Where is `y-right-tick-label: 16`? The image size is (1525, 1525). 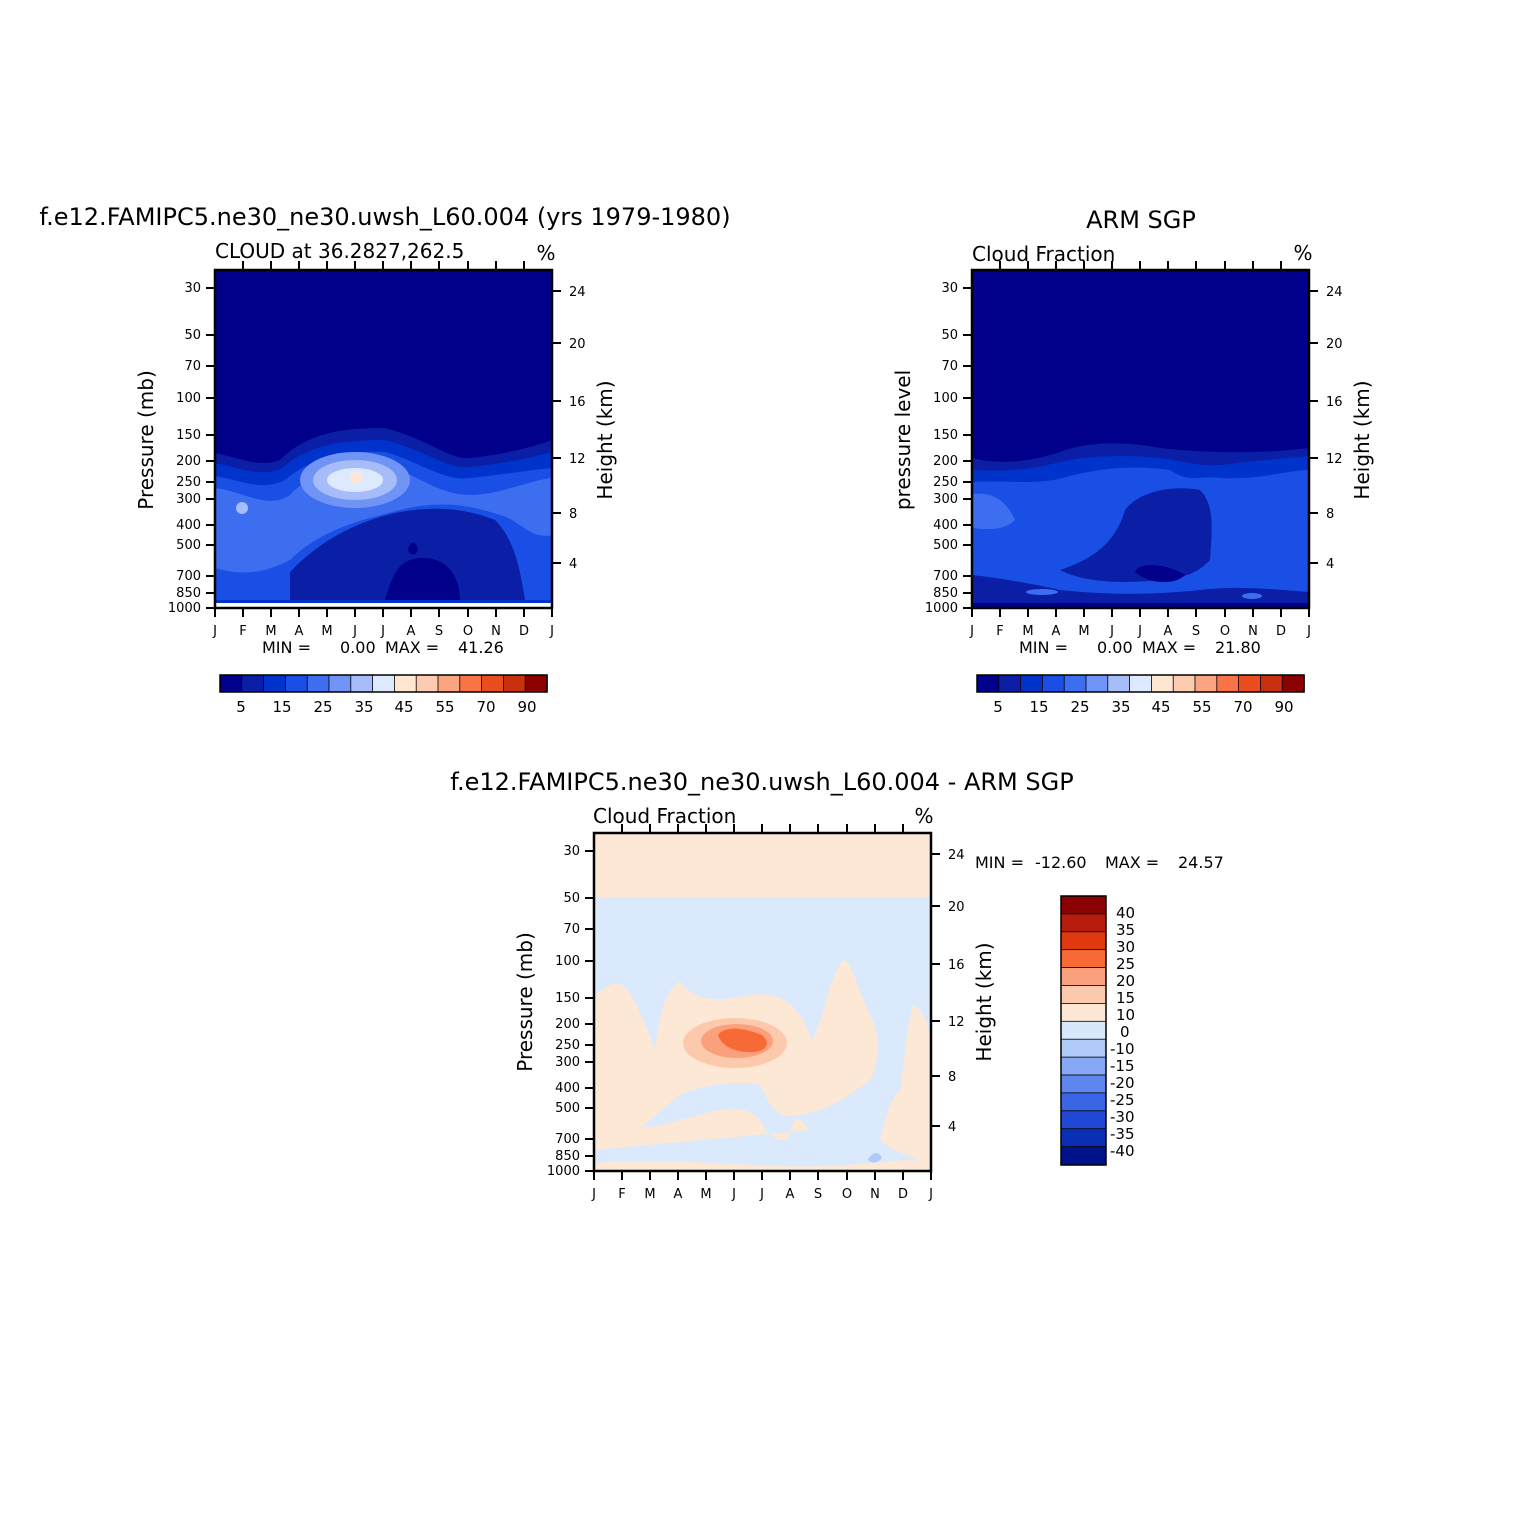 y-right-tick-label: 16 is located at coordinates (1334, 402).